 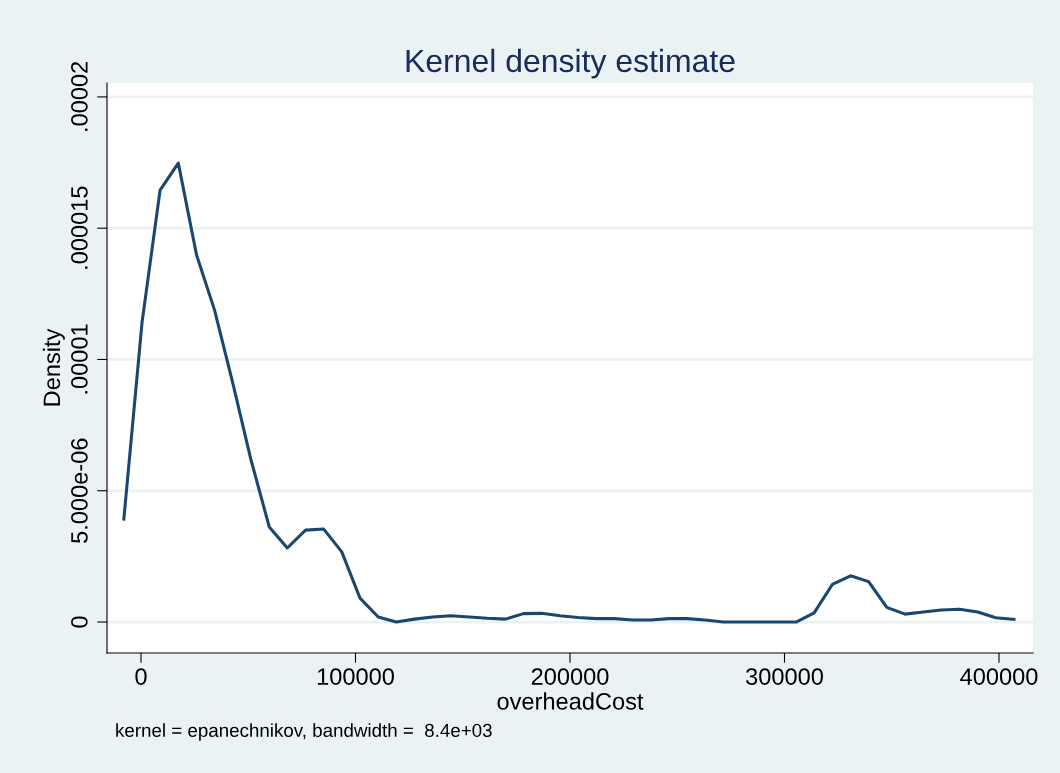 What do you see at coordinates (79, 622) in the screenshot?
I see `y-tick-label: 0` at bounding box center [79, 622].